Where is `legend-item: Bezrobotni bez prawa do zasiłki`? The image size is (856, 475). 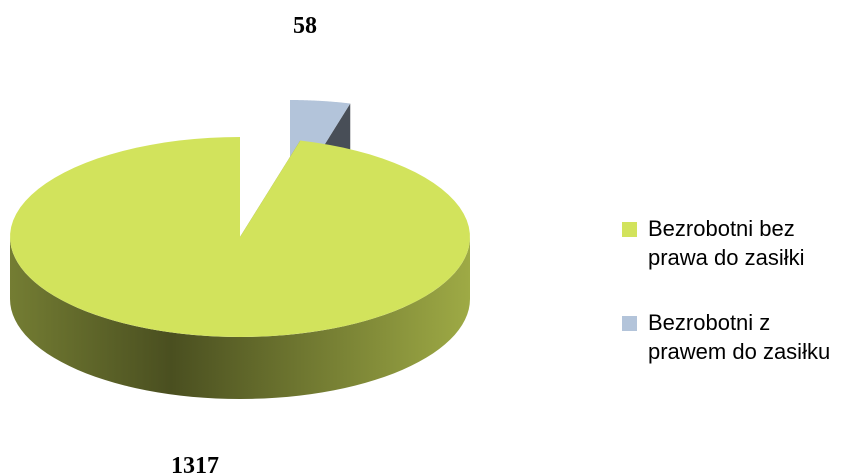 legend-item: Bezrobotni bez prawa do zasiłki is located at coordinates (735, 243).